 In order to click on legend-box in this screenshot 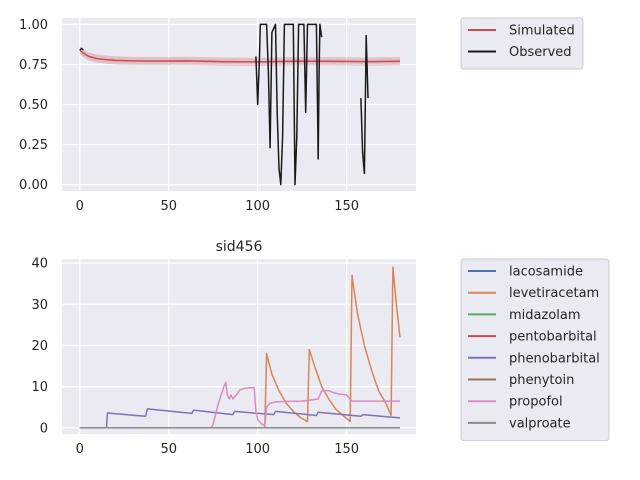, I will do `click(535, 350)`.